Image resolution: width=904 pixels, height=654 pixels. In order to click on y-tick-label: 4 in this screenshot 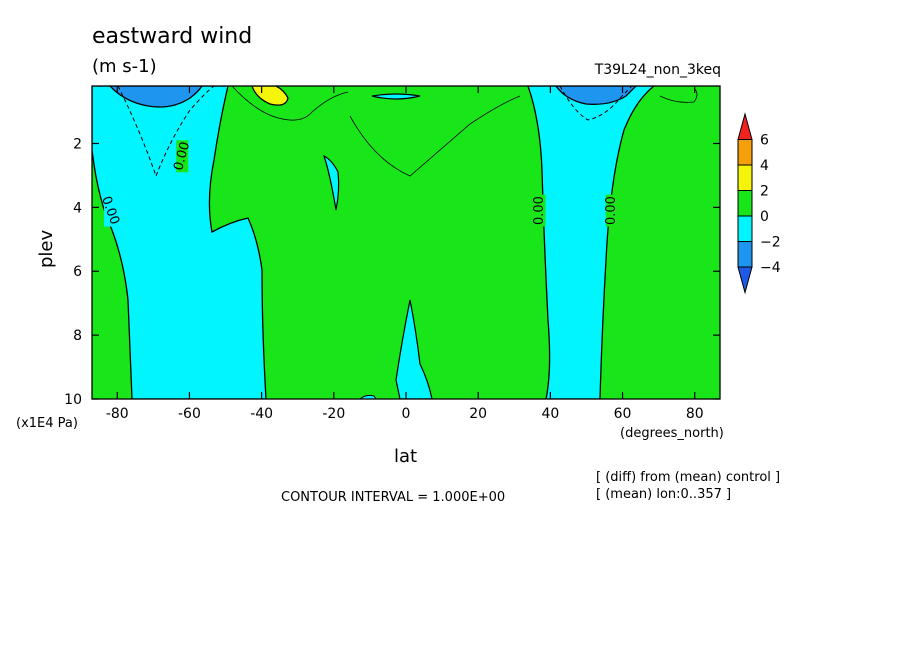, I will do `click(77, 208)`.